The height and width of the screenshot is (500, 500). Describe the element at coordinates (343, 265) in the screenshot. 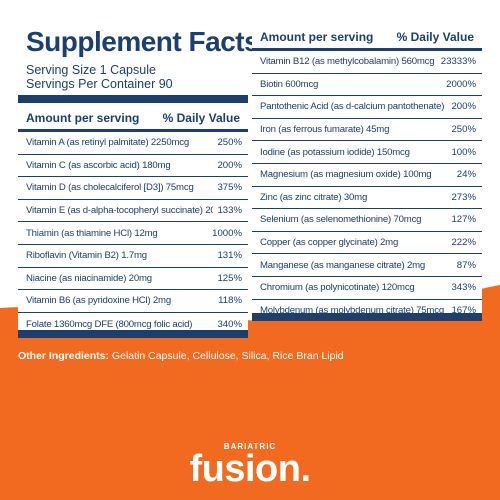

I see `nutrient-name: Manganese (as manganese citrate) 2mg` at that location.